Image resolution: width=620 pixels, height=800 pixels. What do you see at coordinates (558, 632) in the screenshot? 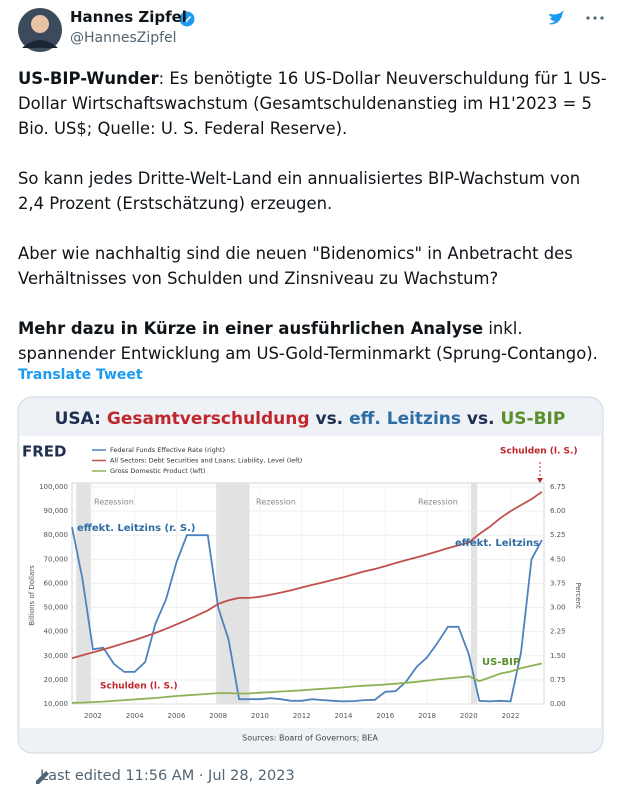
I see `y2-tick-label: 2.25` at bounding box center [558, 632].